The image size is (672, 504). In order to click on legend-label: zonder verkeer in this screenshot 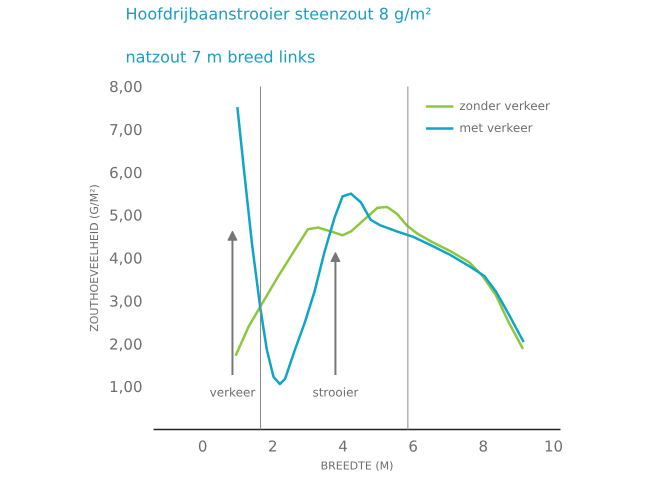, I will do `click(504, 106)`.